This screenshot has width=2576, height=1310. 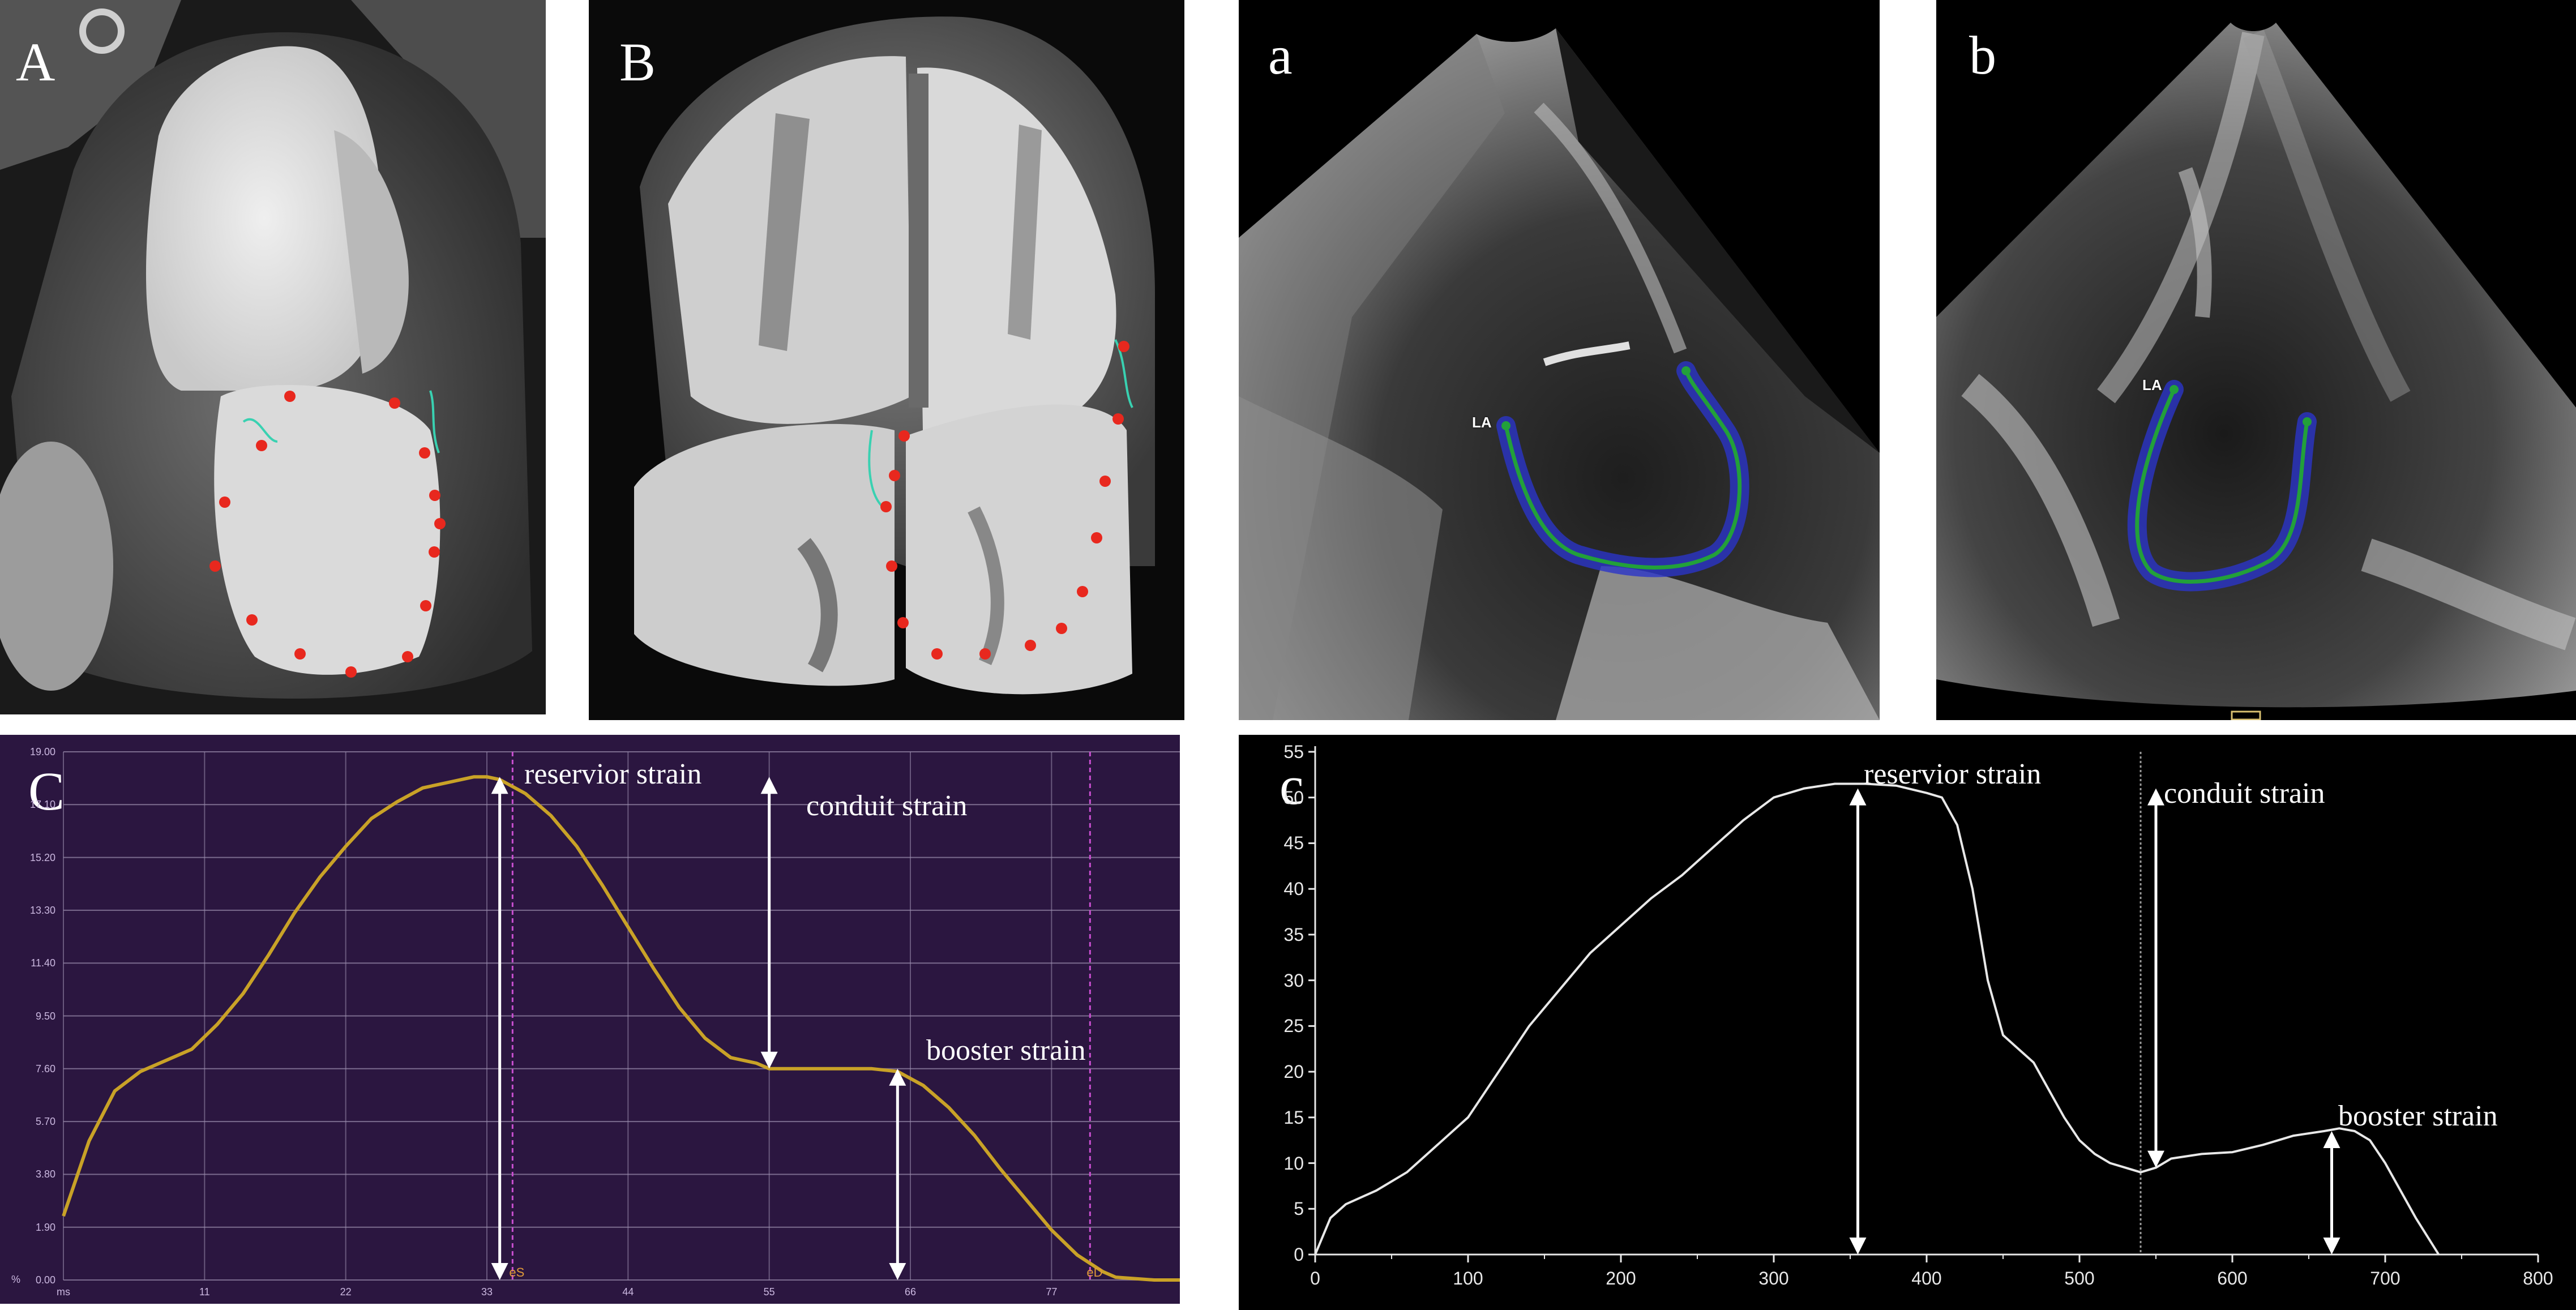 What do you see at coordinates (2418, 1116) in the screenshot?
I see `annotation-booster-strain-echo: booster strain` at bounding box center [2418, 1116].